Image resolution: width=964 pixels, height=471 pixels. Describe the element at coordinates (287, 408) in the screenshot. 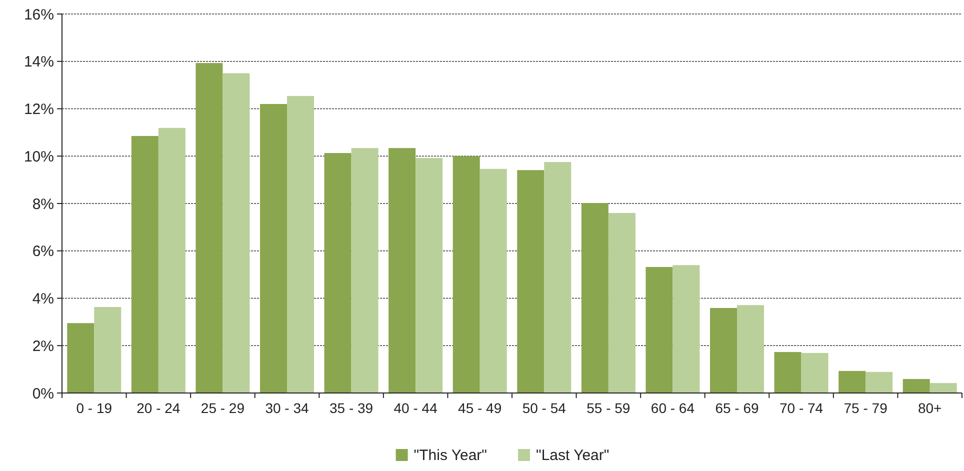

I see `x-tick-label: 30 - 34` at that location.